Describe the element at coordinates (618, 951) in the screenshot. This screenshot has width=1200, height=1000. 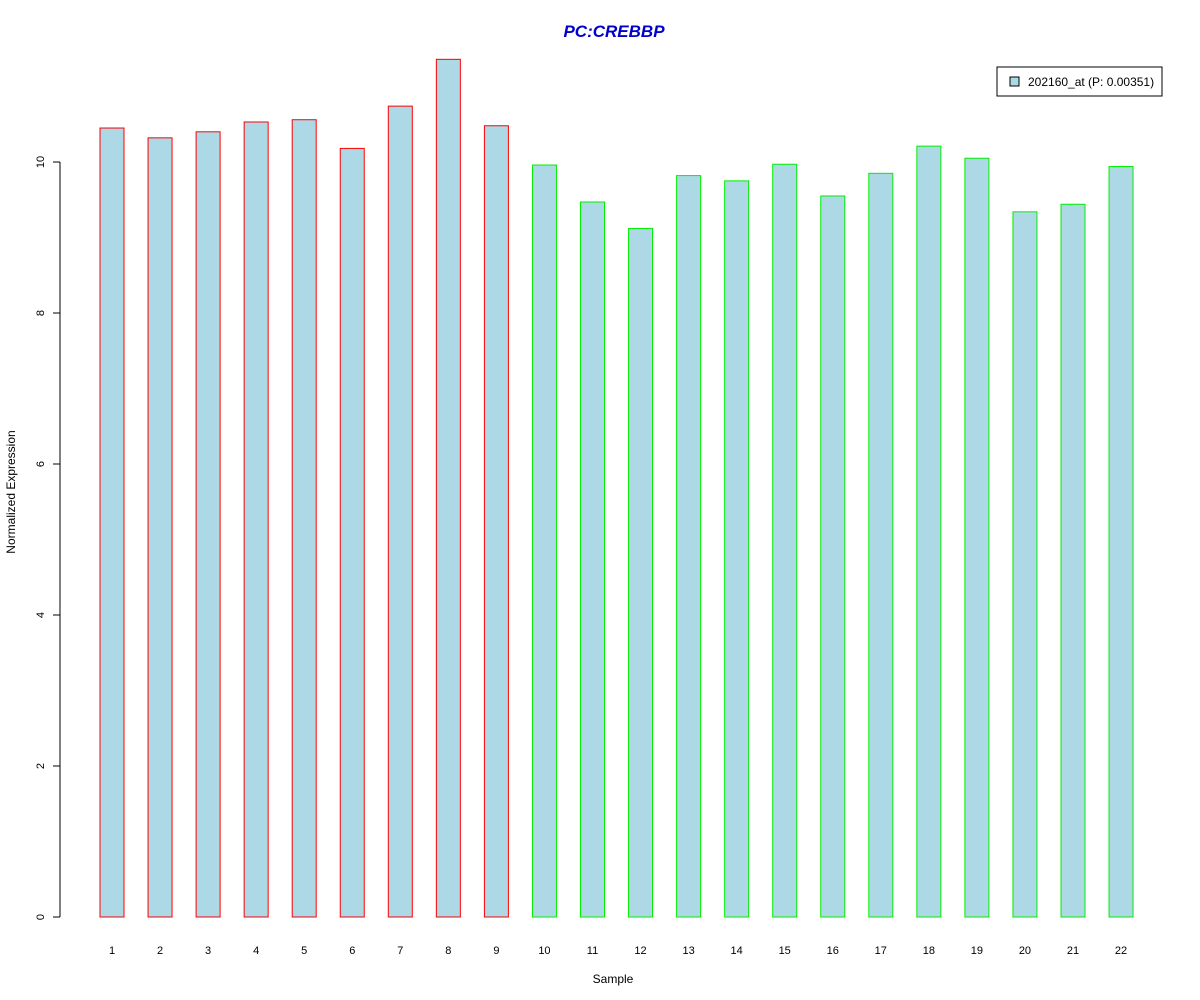
I see `x-tick-labels: 1 2 3 4 5 6 7 8 9 10 11 12 13 14 15 16 17 18 19 20 21 22` at that location.